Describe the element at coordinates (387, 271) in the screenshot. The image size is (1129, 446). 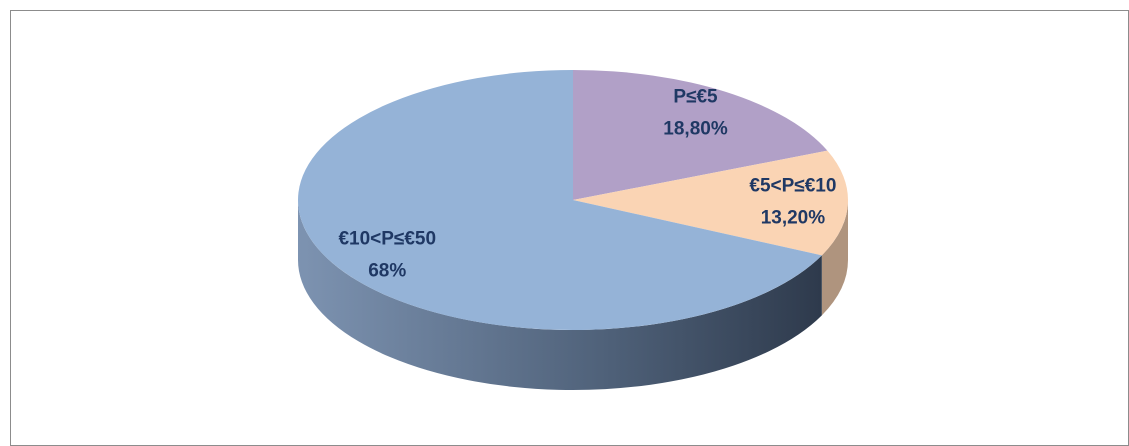
I see `slice-value-label: 68%` at that location.